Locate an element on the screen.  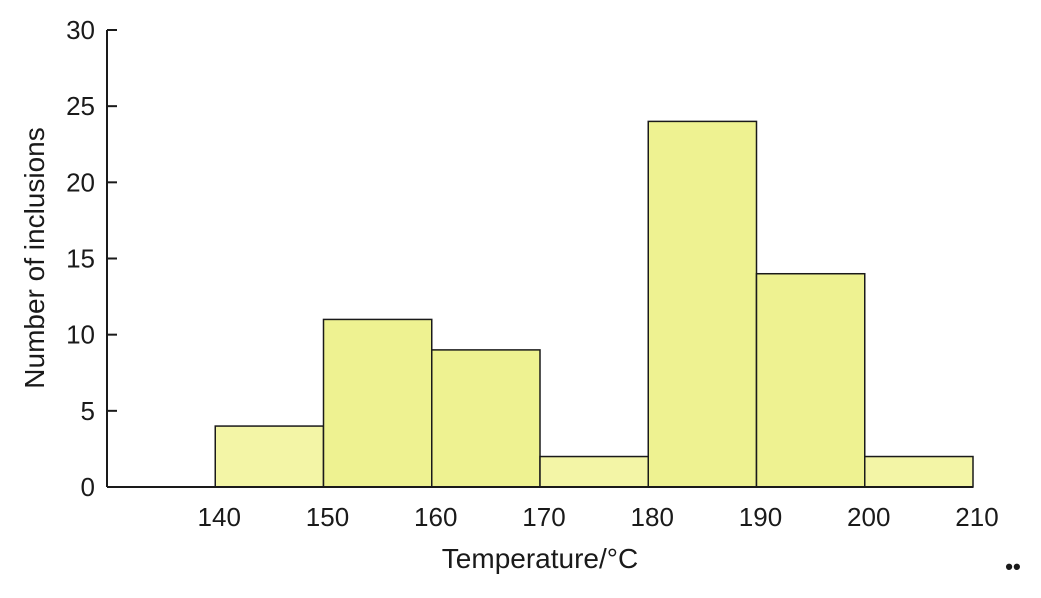
y-axis-title: Number of inclusions is located at coordinates (34, 257).